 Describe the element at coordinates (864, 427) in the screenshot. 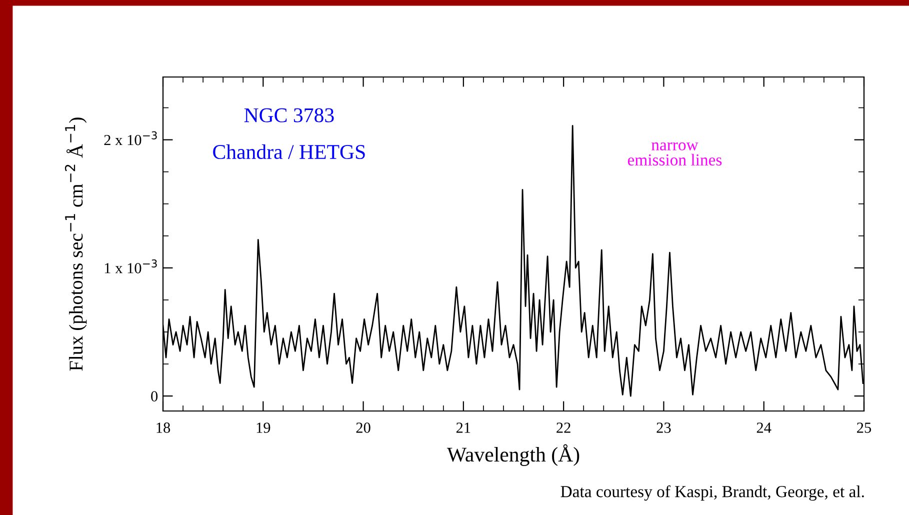

I see `x-tick-label: 25` at that location.